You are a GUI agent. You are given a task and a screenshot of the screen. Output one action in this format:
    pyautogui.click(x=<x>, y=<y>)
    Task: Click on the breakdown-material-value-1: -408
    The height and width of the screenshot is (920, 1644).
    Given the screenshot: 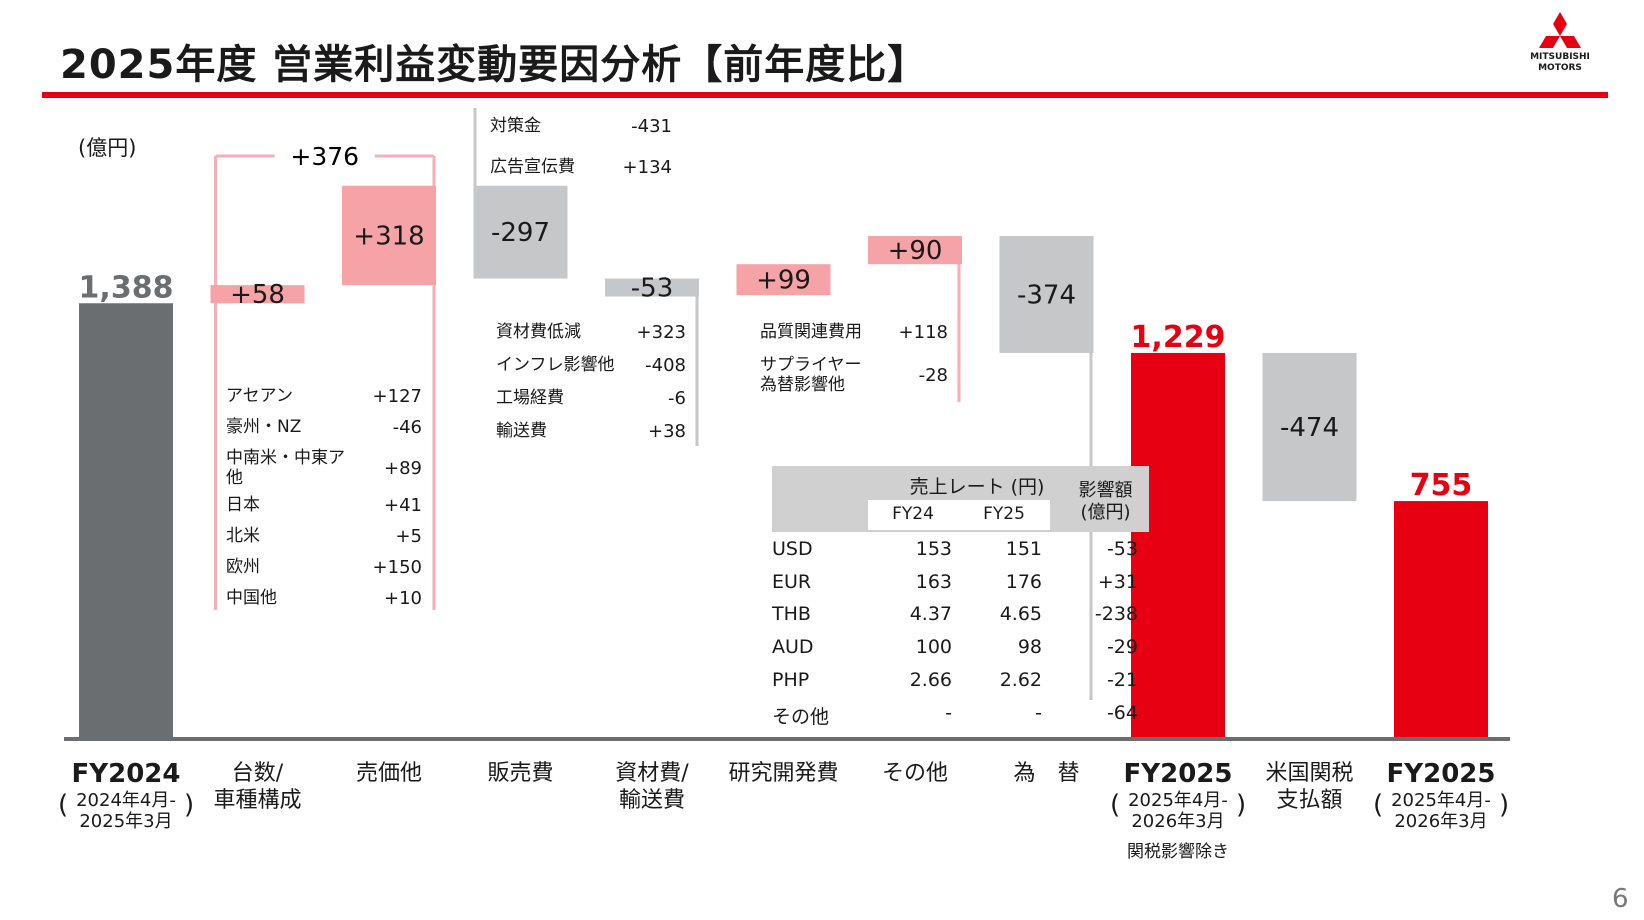 What is the action you would take?
    pyautogui.click(x=665, y=365)
    